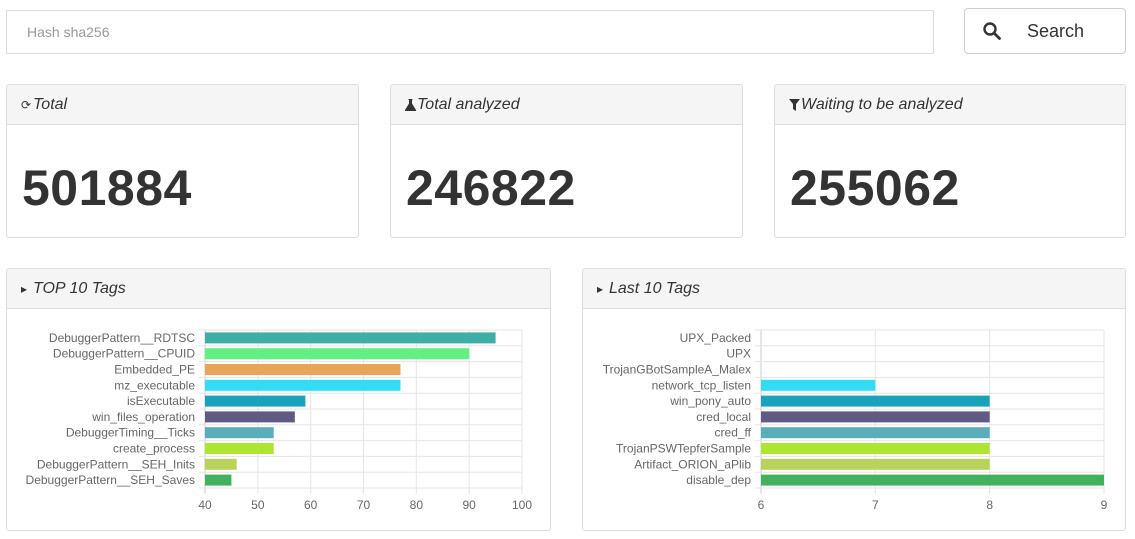 This screenshot has height=539, width=1135. I want to click on panel-title: TOP 10 Tags, so click(79, 288).